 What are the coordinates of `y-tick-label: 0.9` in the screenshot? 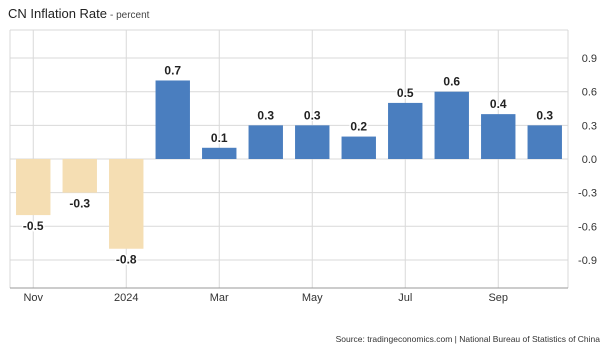 It's located at (589, 59).